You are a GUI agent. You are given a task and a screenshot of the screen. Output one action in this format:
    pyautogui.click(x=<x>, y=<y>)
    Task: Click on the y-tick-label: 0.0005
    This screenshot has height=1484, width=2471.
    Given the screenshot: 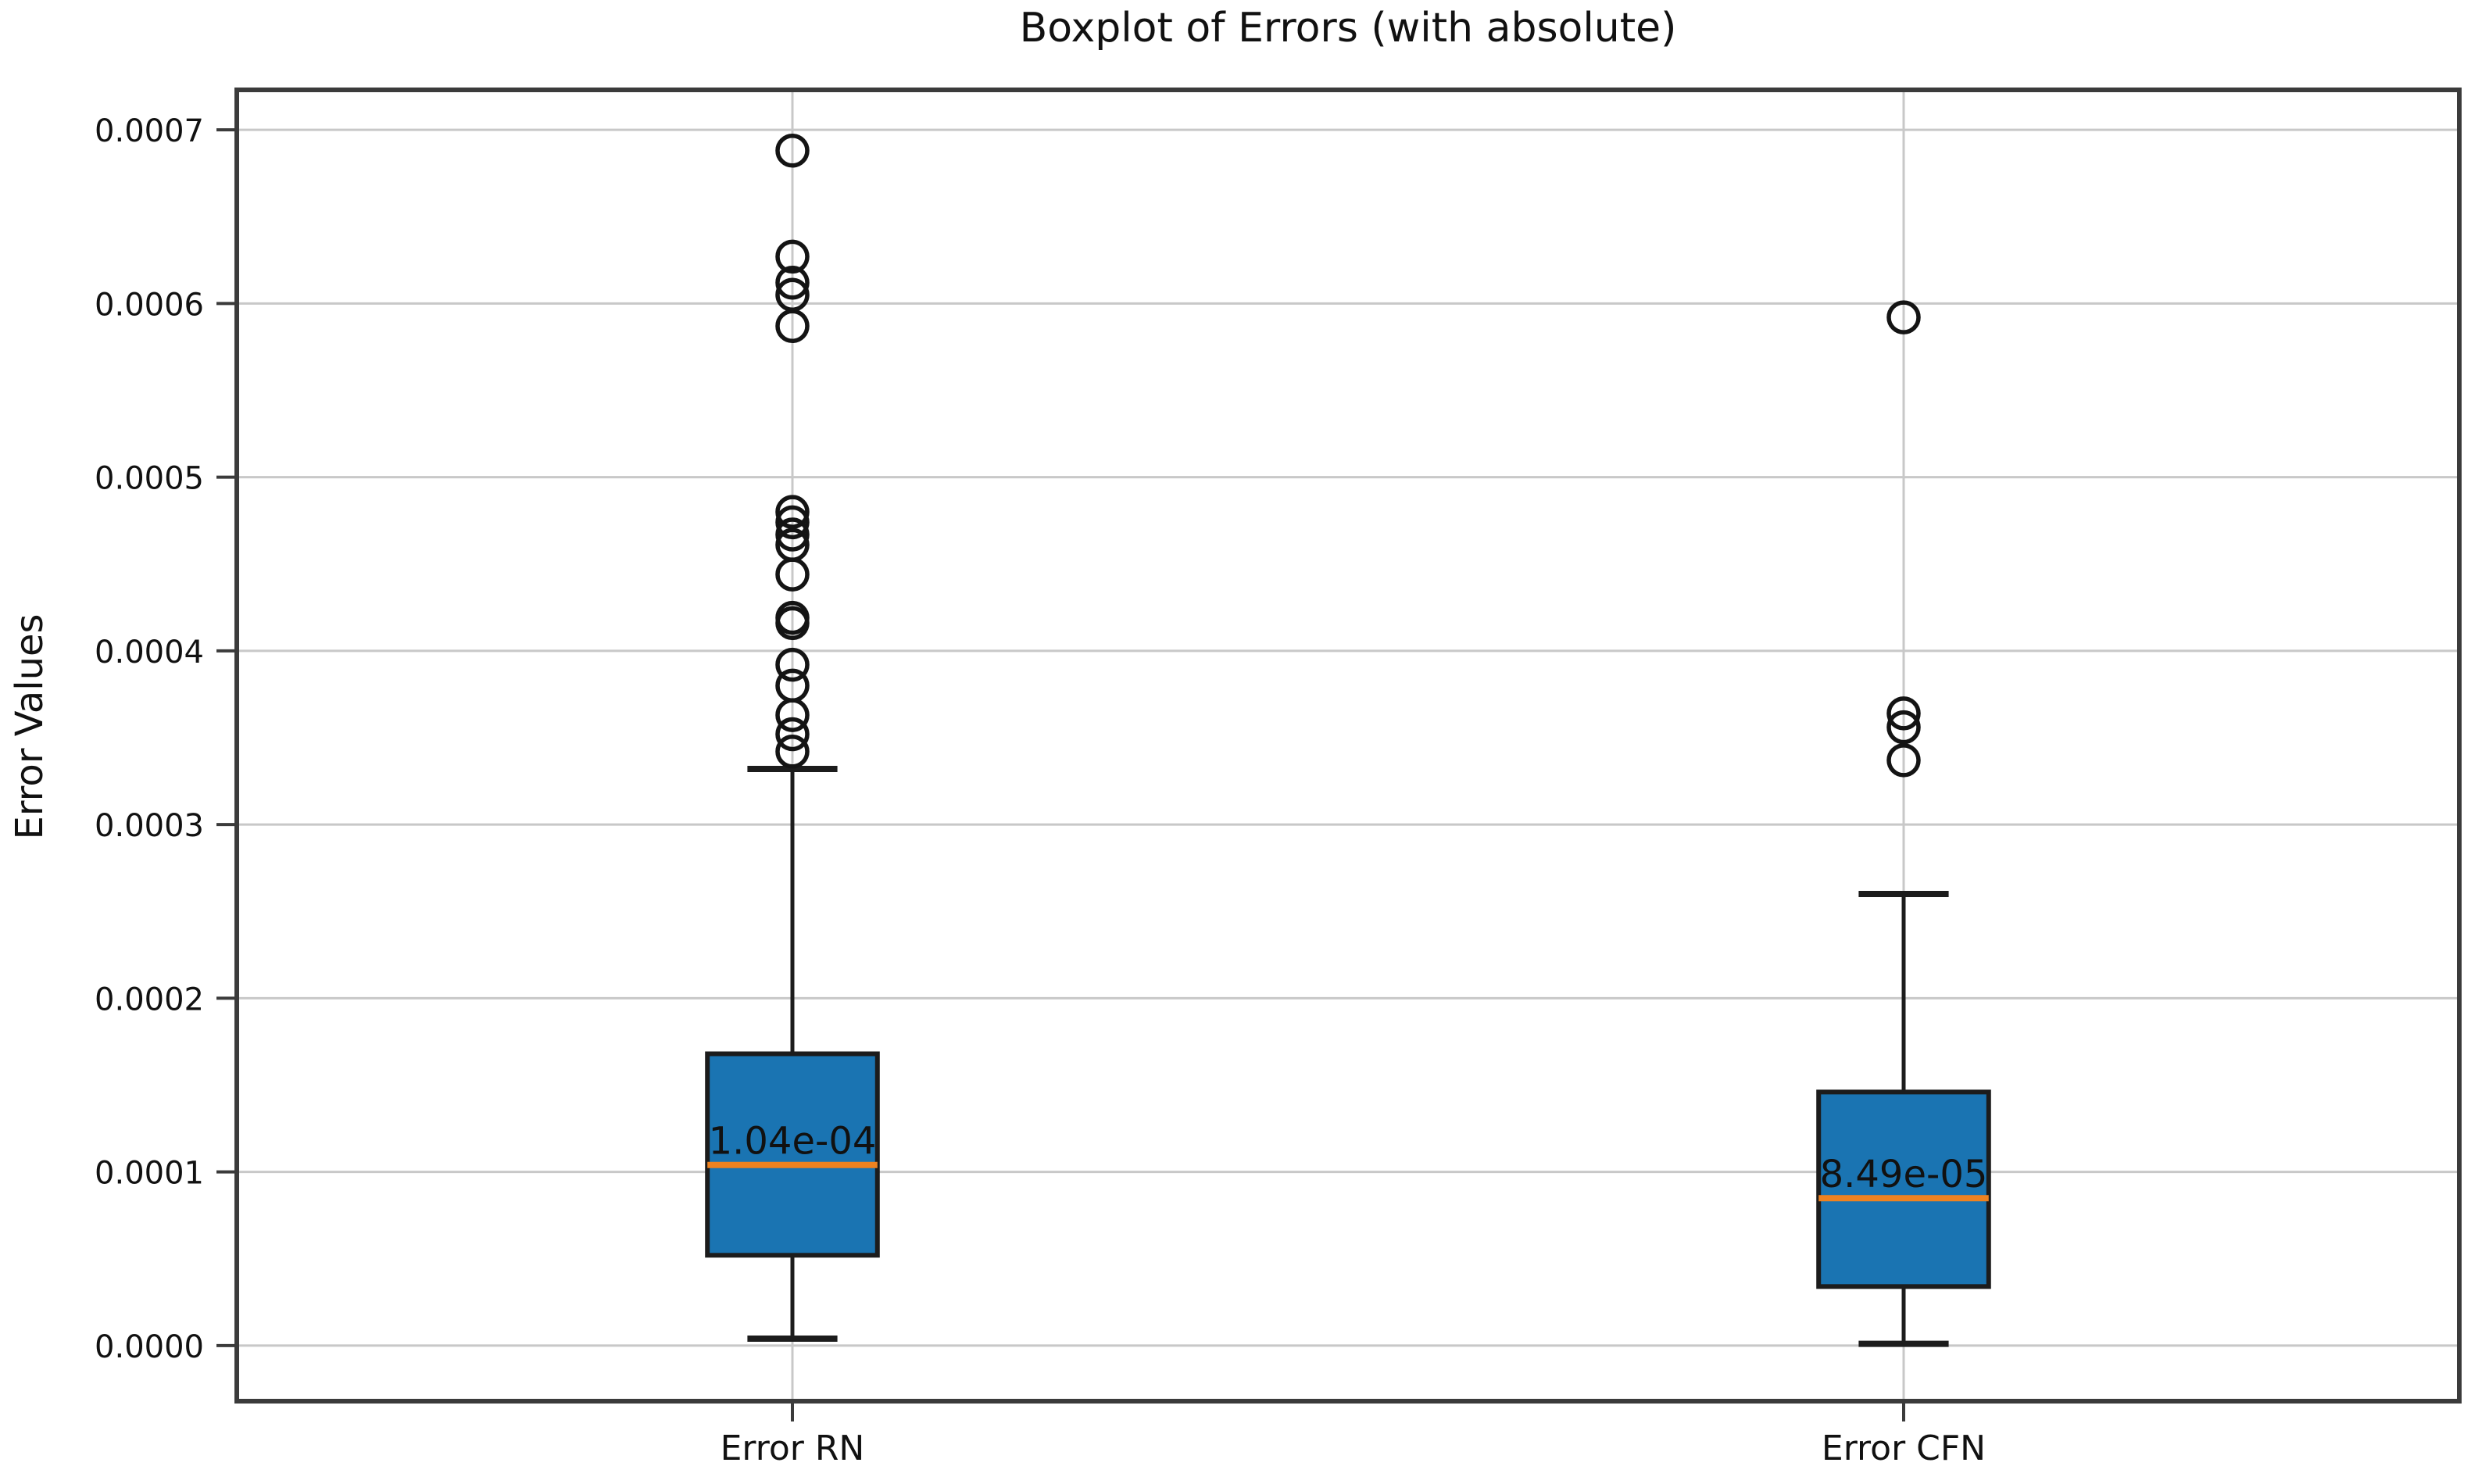 What is the action you would take?
    pyautogui.click(x=149, y=479)
    